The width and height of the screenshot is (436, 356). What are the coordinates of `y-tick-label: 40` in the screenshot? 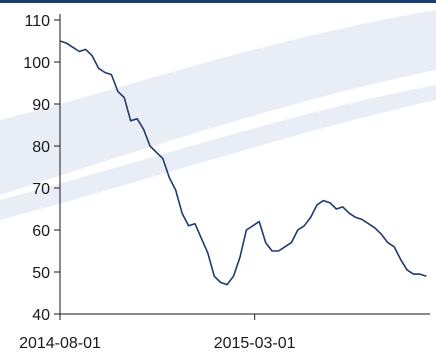 It's located at (41, 315).